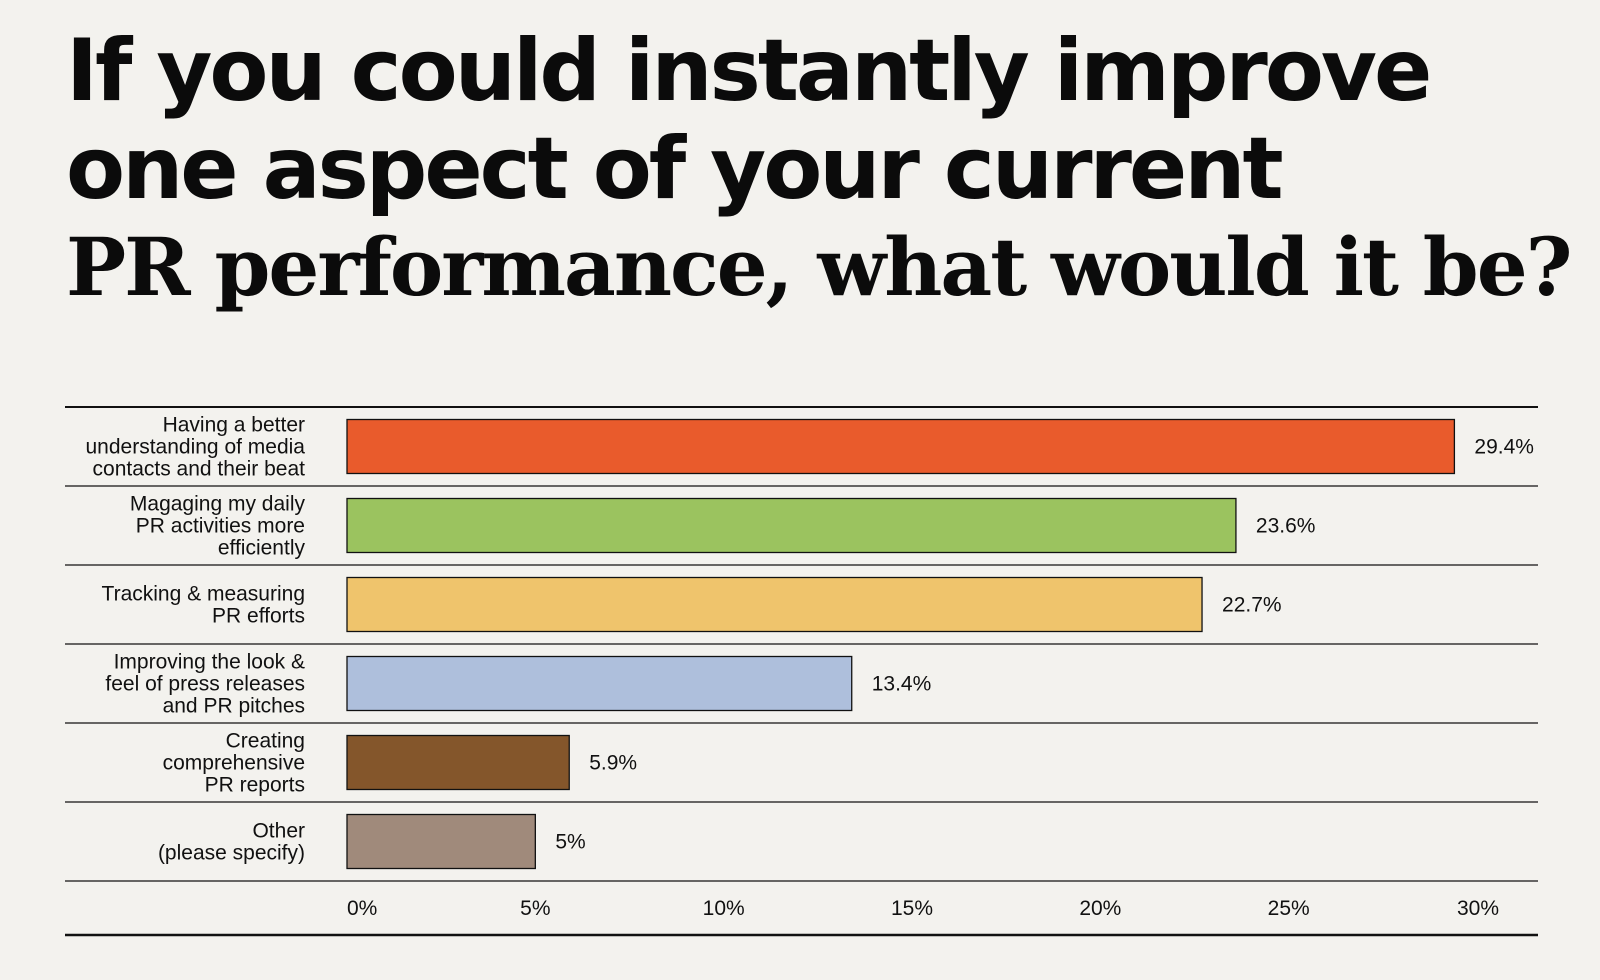  I want to click on category-label-line: efficiently, so click(262, 548).